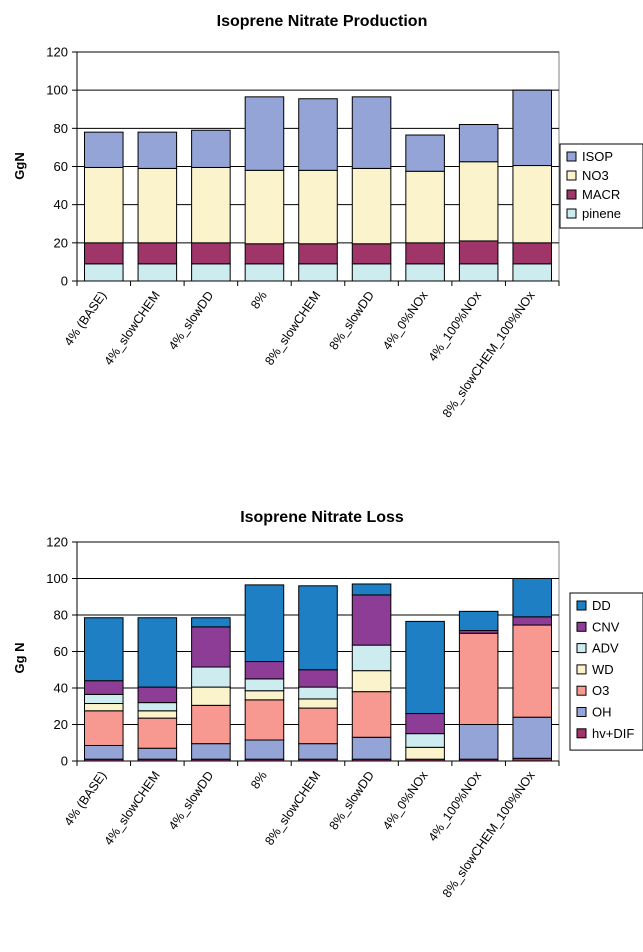 This screenshot has width=643, height=952. Describe the element at coordinates (489, 354) in the screenshot. I see `x-tick-label: 8%_slowCHEM_100%NOx` at that location.